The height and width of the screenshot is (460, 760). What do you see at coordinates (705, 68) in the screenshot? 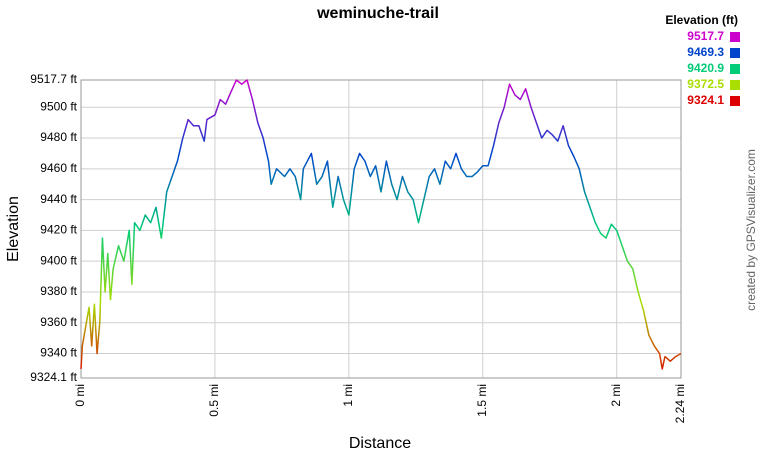
I see `legend-label: 9420.9` at bounding box center [705, 68].